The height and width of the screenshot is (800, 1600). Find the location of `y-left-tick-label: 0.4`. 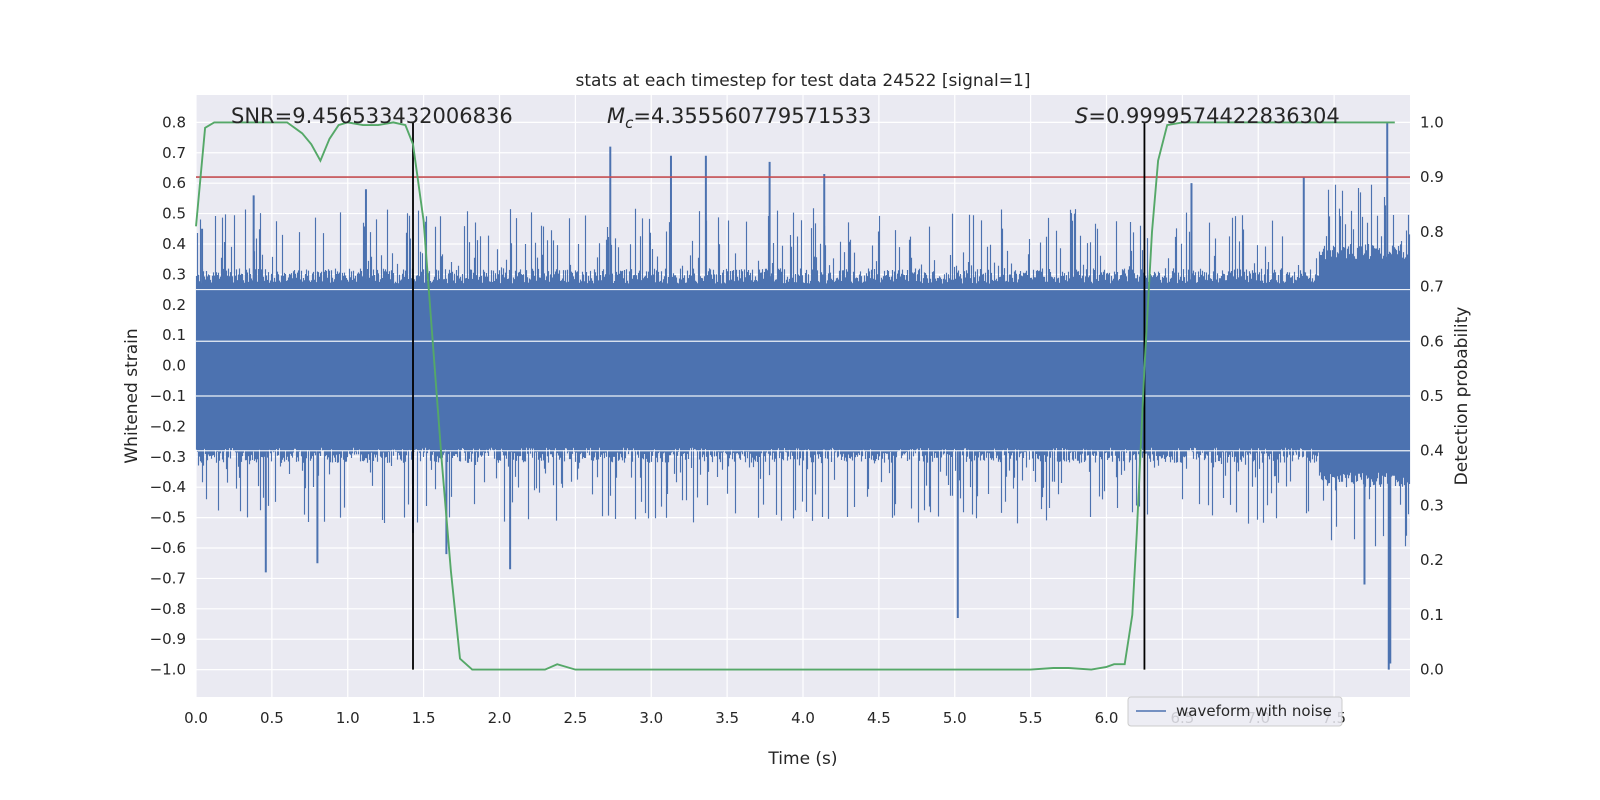

y-left-tick-label: 0.4 is located at coordinates (174, 244).